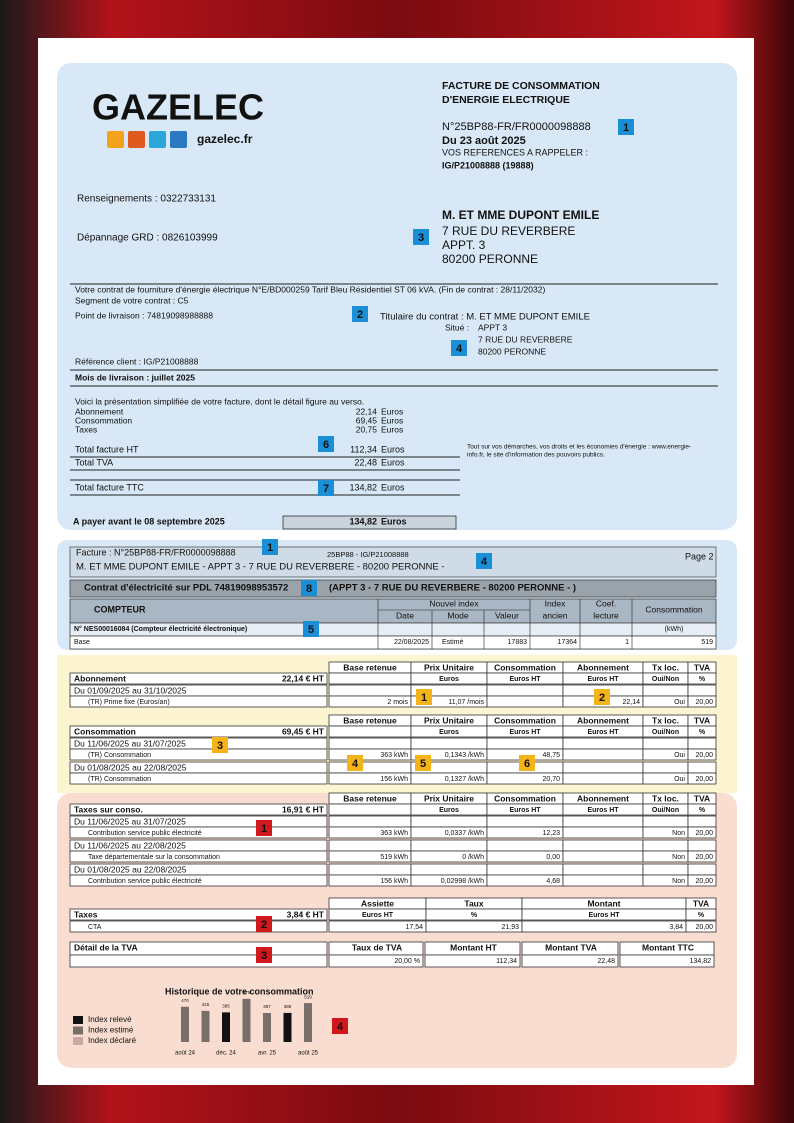 Image resolution: width=794 pixels, height=1123 pixels. I want to click on text: Taxe départementale sur la consommation, so click(154, 857).